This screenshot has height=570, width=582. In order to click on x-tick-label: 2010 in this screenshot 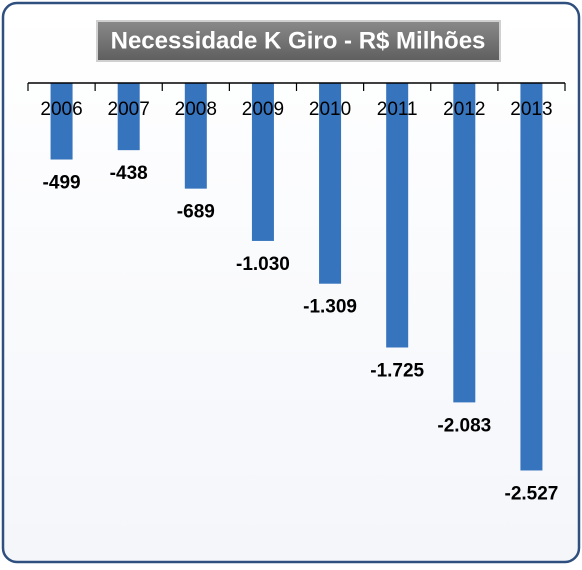, I will do `click(330, 109)`.